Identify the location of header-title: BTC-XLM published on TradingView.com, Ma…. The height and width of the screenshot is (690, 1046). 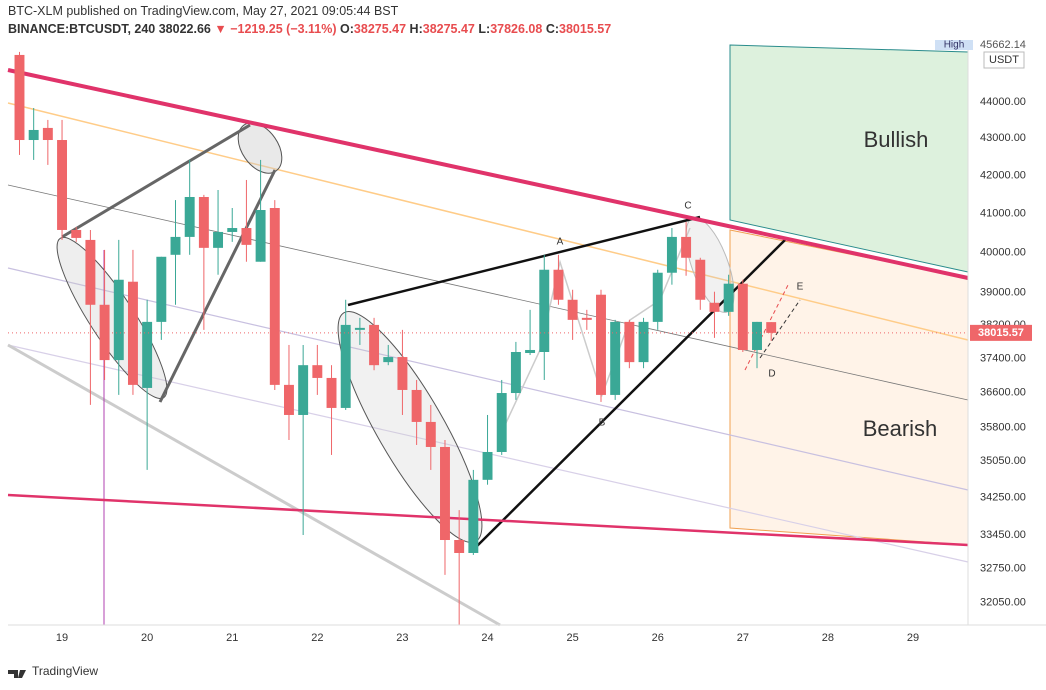
(203, 11).